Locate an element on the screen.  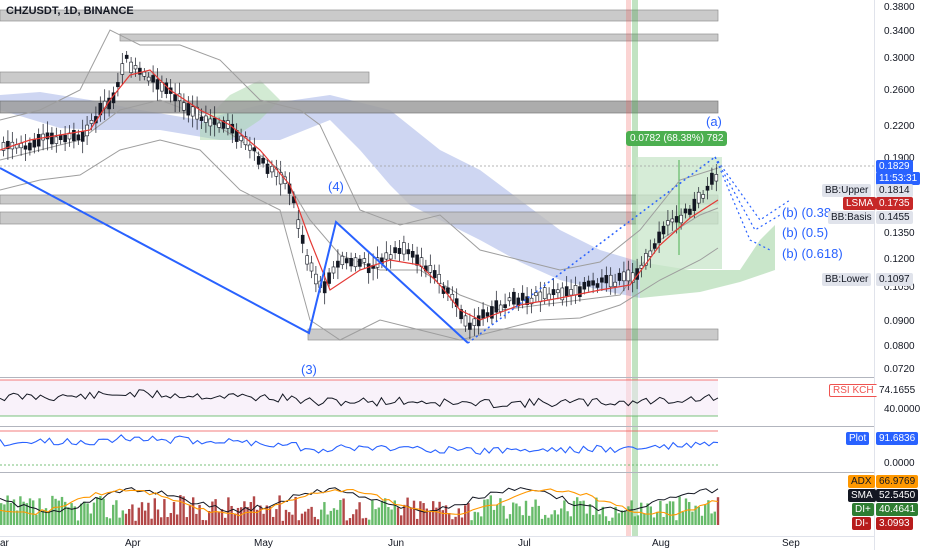
rsi-line is located at coordinates (359, 399).